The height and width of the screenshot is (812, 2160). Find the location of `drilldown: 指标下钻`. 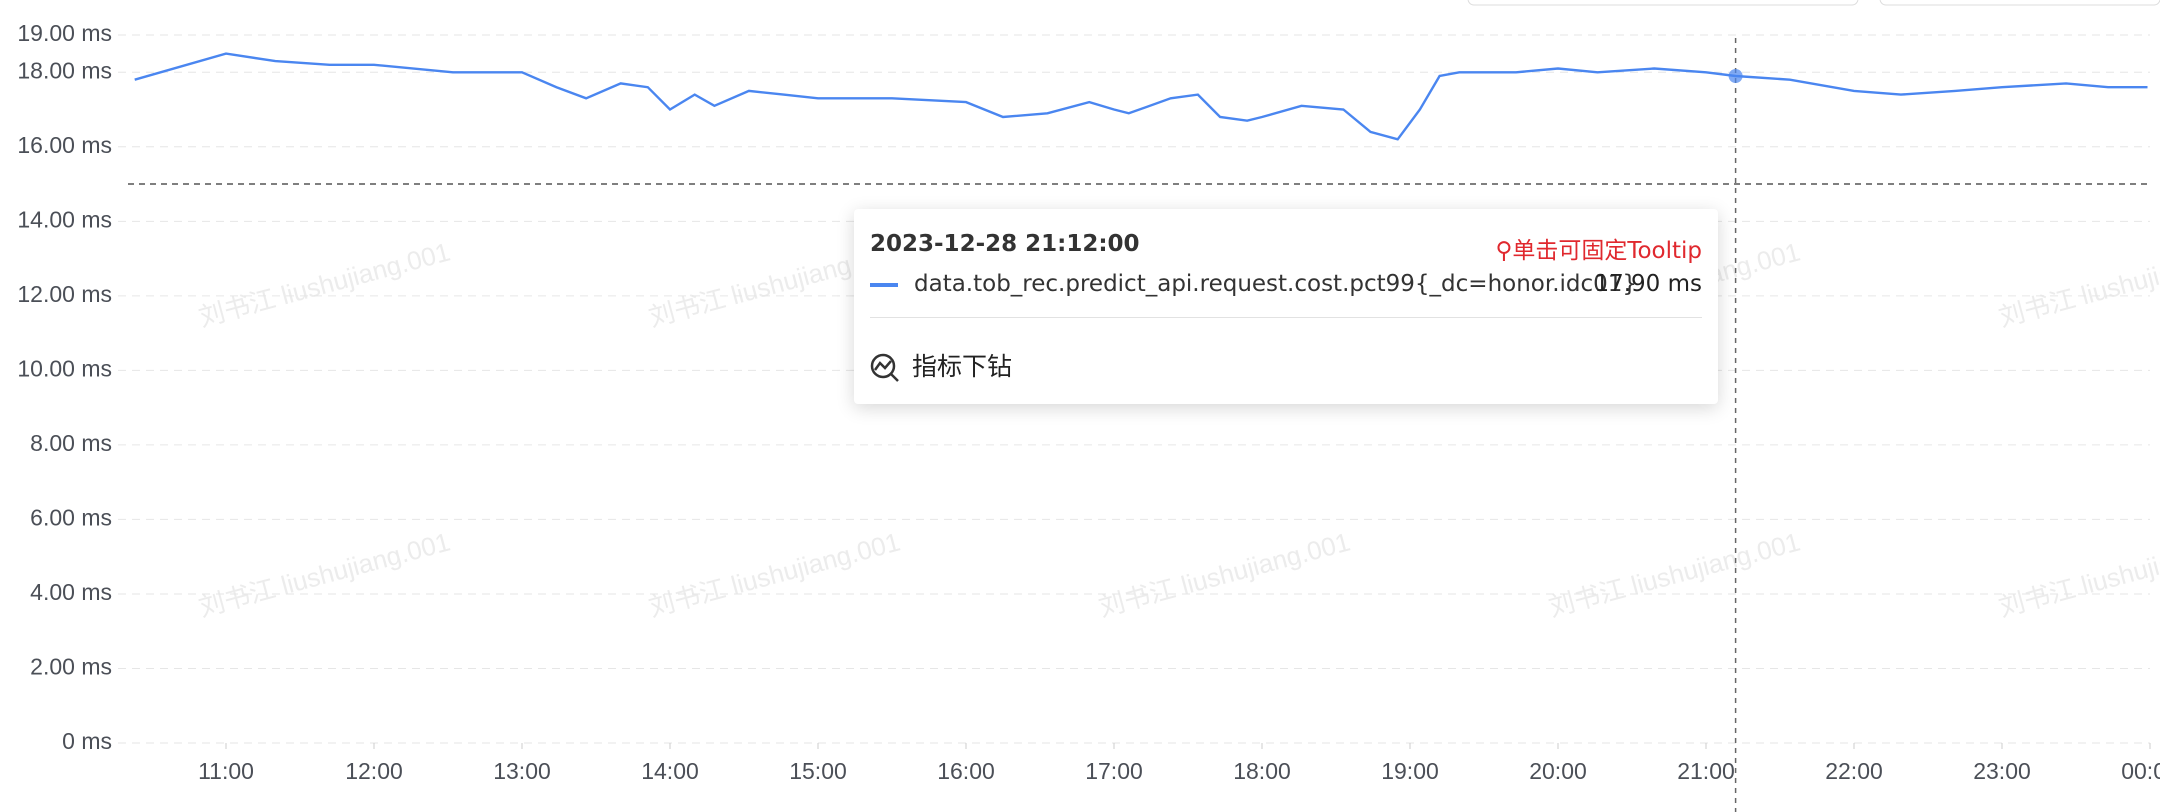

drilldown: 指标下钻 is located at coordinates (1286, 365).